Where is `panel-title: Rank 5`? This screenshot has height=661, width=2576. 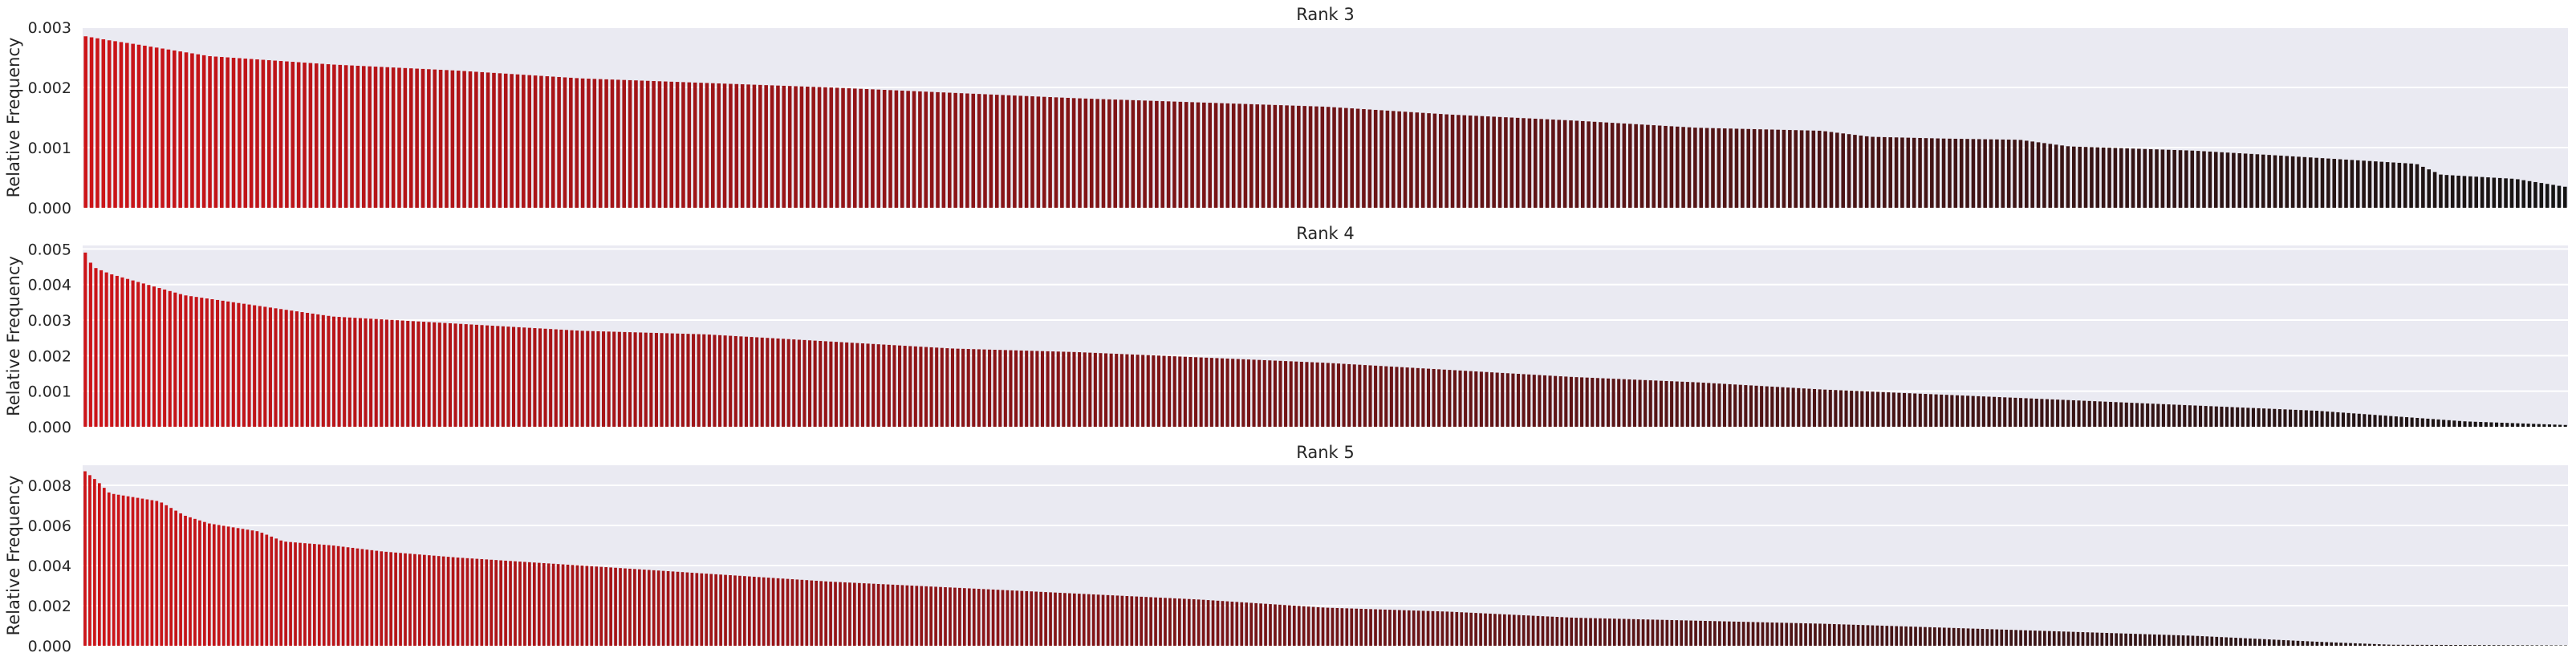 panel-title: Rank 5 is located at coordinates (1325, 452).